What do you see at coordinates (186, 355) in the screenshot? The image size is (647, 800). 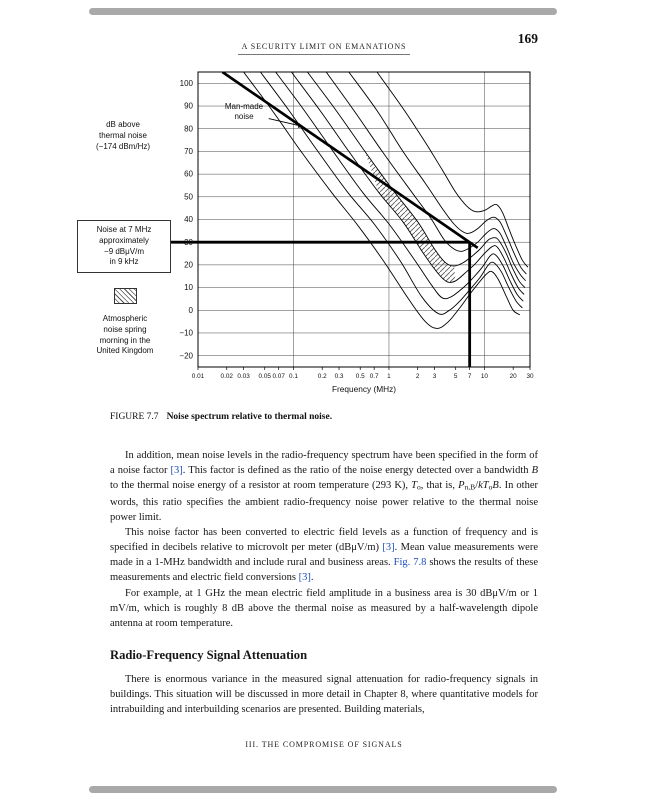 I see `y-tick-label: −20` at bounding box center [186, 355].